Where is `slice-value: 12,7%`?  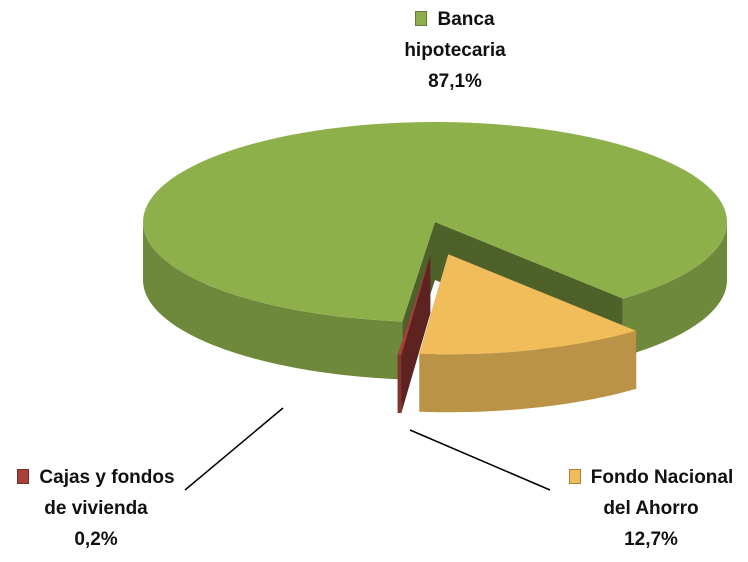 slice-value: 12,7% is located at coordinates (651, 539).